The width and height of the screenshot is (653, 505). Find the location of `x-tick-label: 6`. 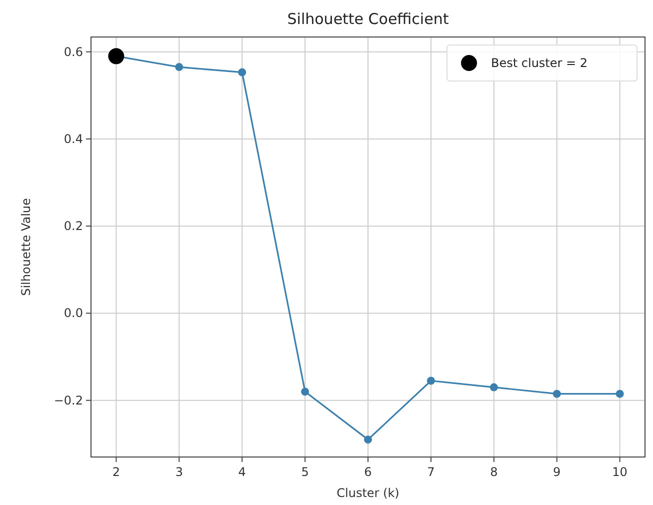

x-tick-label: 6 is located at coordinates (368, 472).